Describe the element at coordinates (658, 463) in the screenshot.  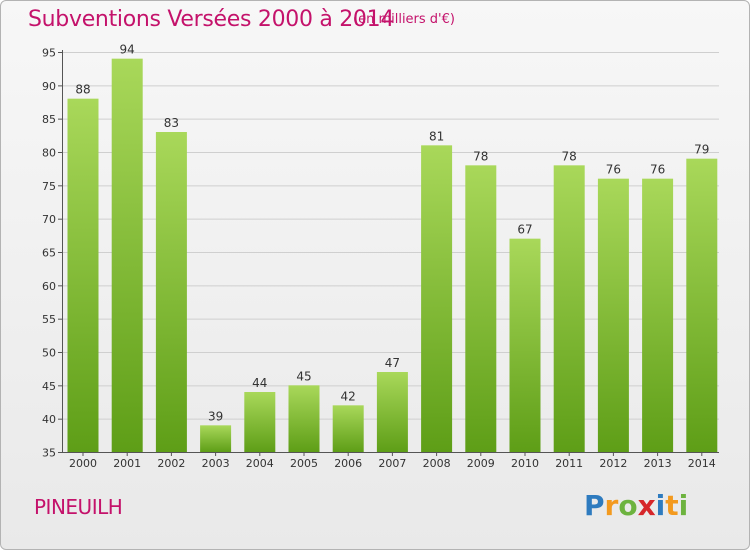
I see `x-tick-label: 2013` at that location.